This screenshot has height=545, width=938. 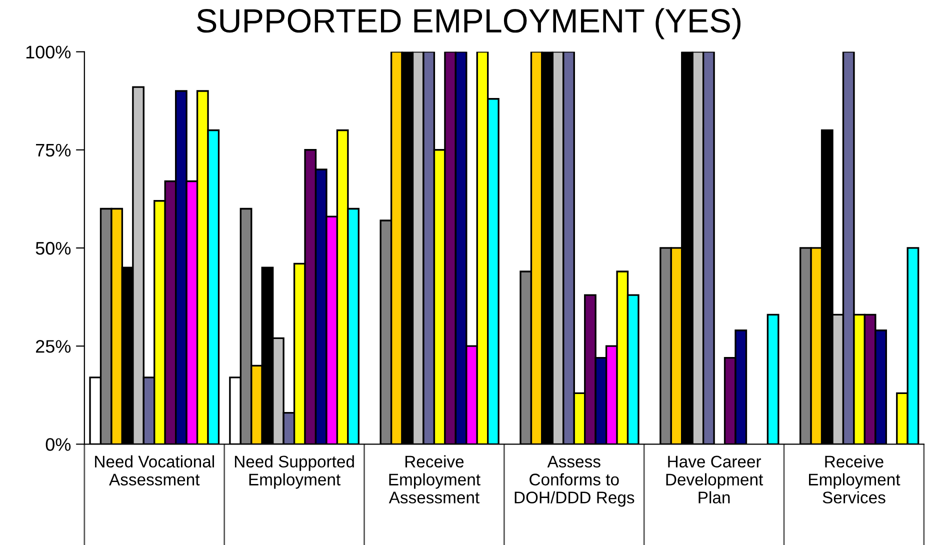 I want to click on x-tick-label: Receive Employment Services, so click(x=854, y=479).